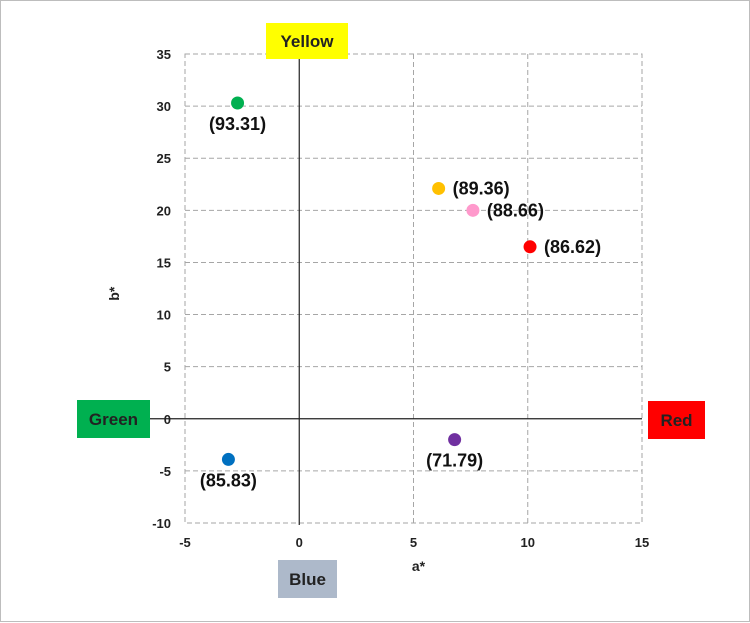 This screenshot has height=623, width=750. What do you see at coordinates (572, 247) in the screenshot?
I see `data-label: (86.62)` at bounding box center [572, 247].